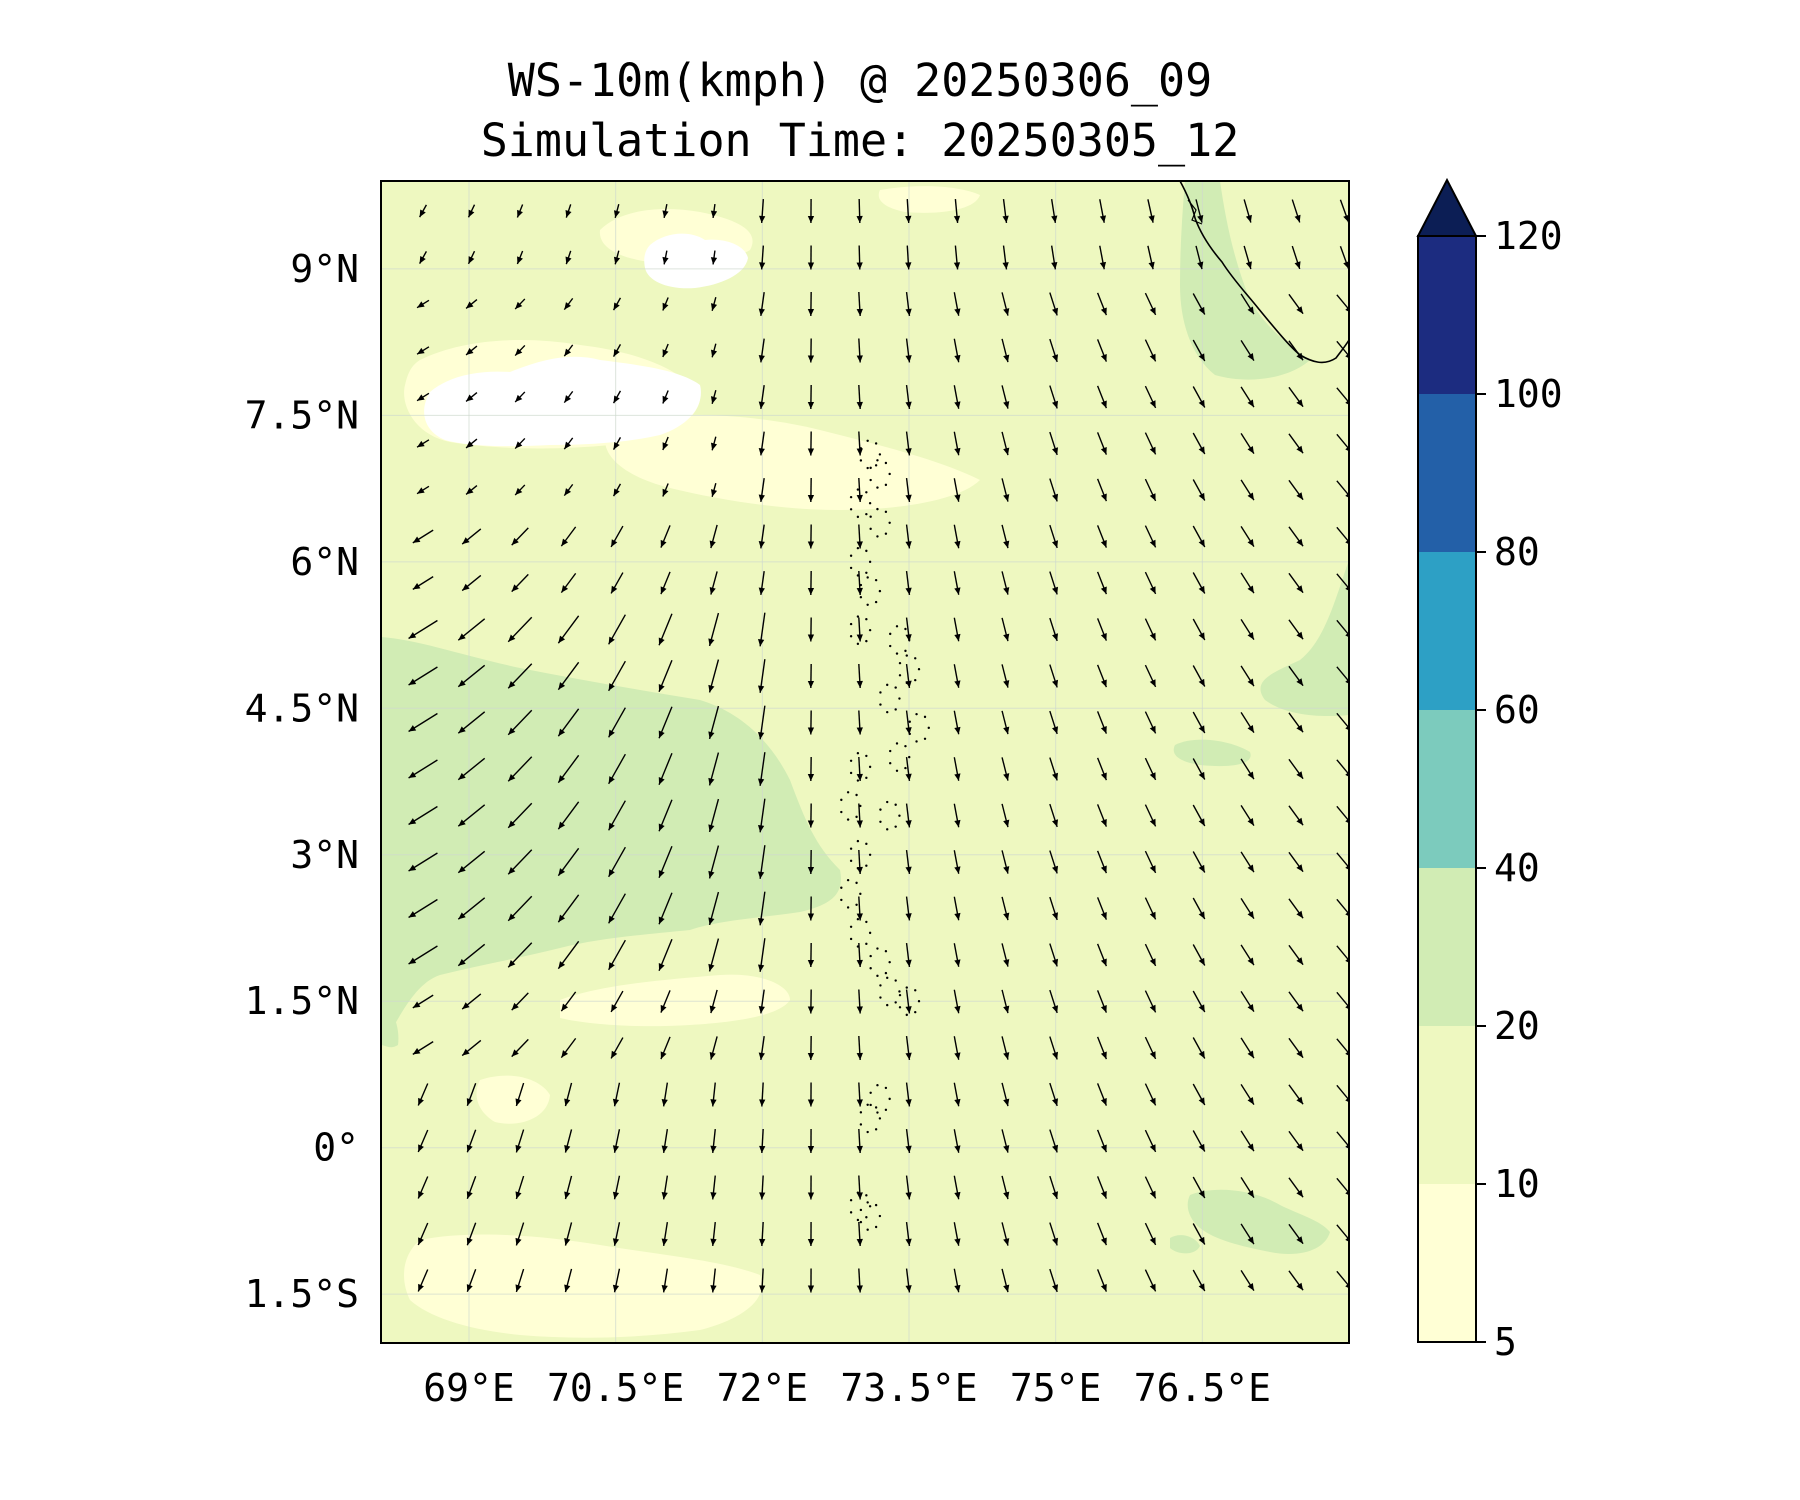 The width and height of the screenshot is (1800, 1500). Describe the element at coordinates (885, 835) in the screenshot. I see `maldives-islands` at that location.